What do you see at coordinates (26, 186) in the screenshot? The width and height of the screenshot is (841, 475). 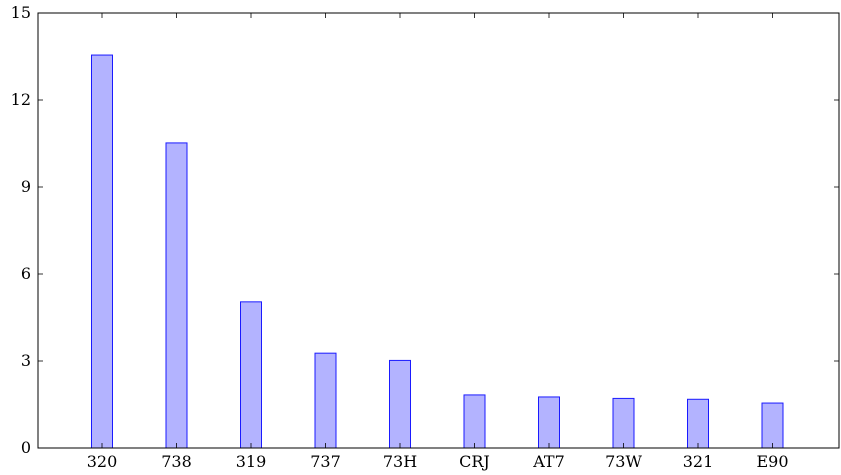 I see `y-tick-label-9: 9` at bounding box center [26, 186].